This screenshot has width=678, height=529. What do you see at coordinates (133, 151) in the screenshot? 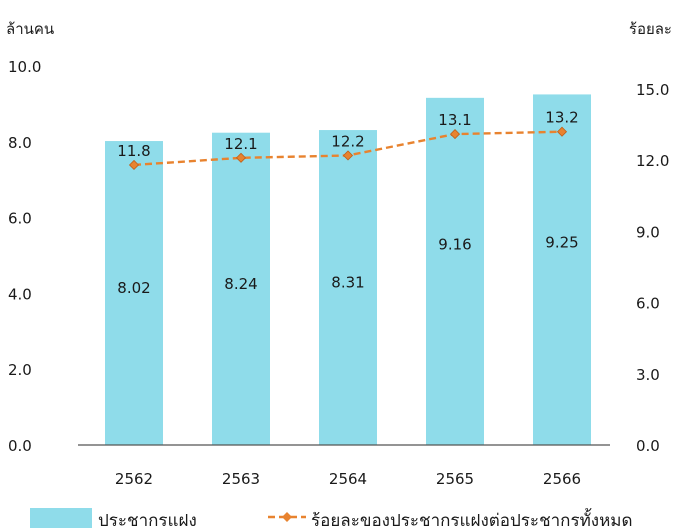
I see `percentage-label-2562: 11.8` at bounding box center [133, 151].